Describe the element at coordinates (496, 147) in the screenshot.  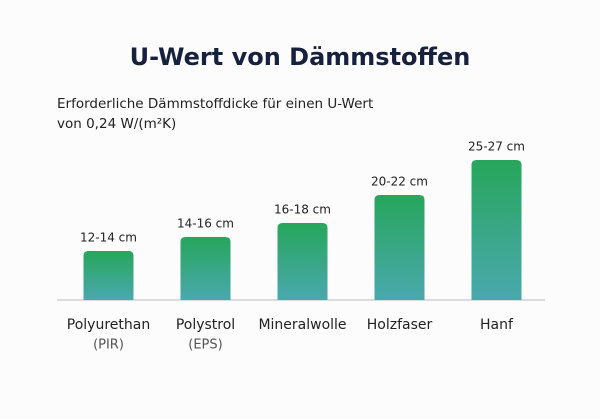
I see `value-label: 25-27 cm` at that location.